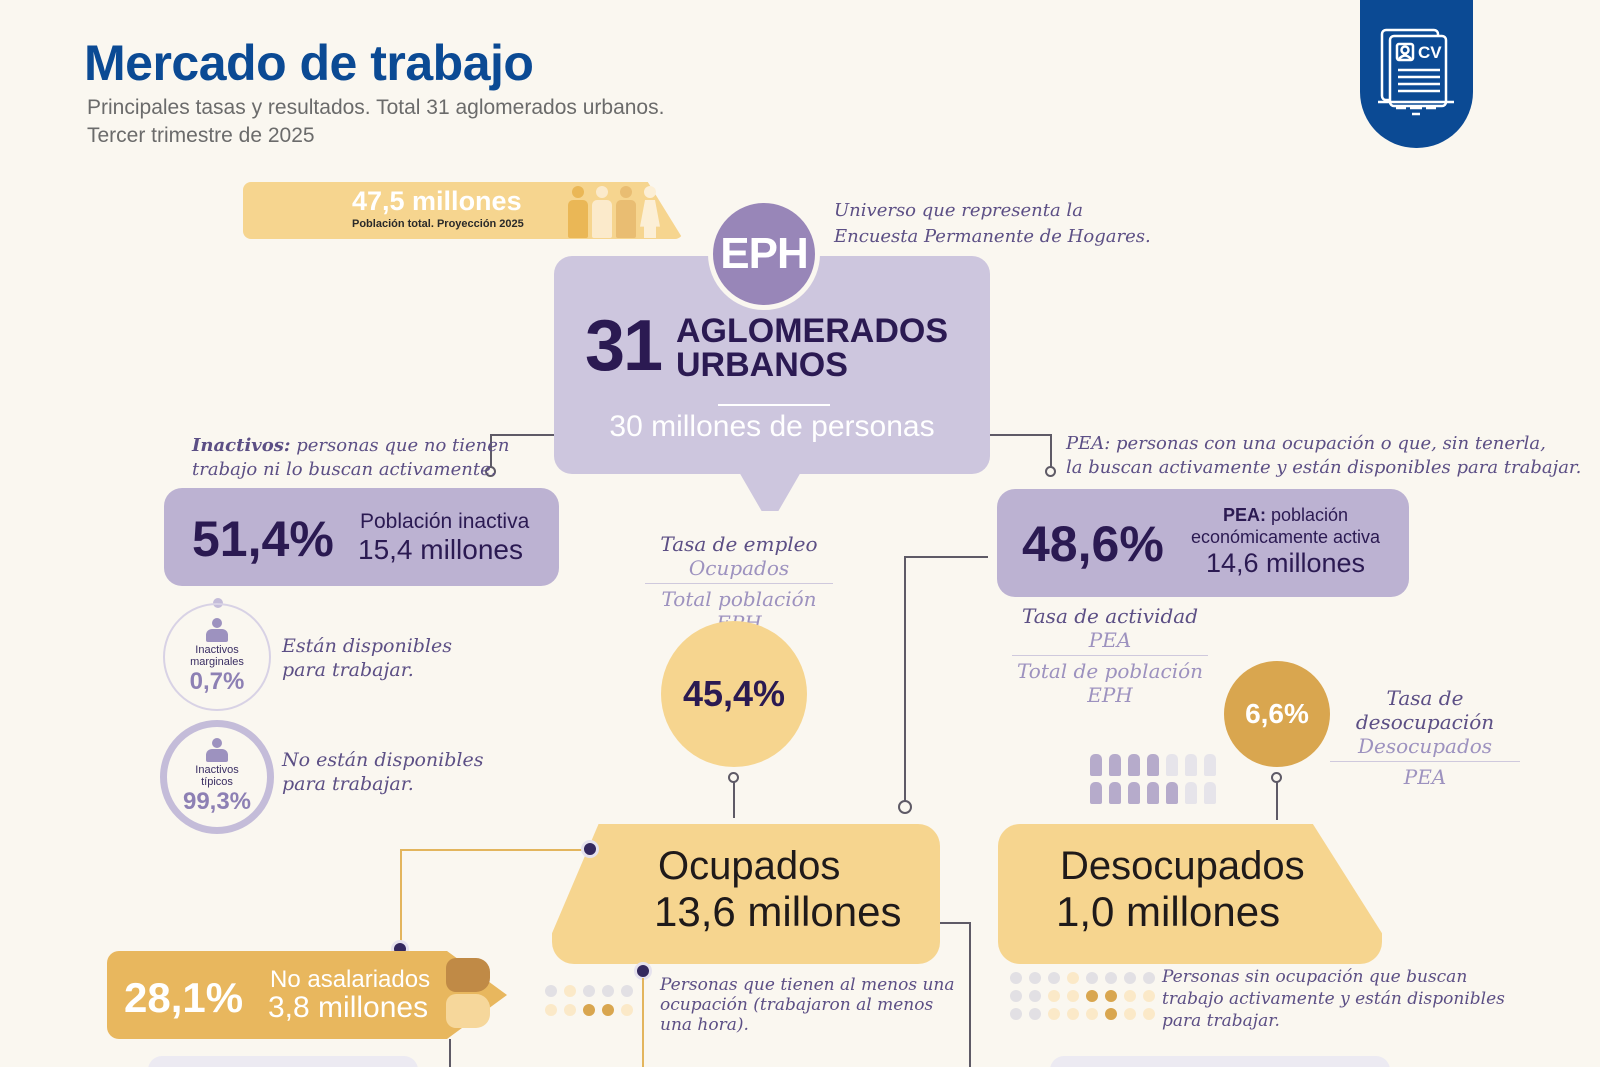  Describe the element at coordinates (438, 224) in the screenshot. I see `population-label: Población total. Proyección 2025` at that location.